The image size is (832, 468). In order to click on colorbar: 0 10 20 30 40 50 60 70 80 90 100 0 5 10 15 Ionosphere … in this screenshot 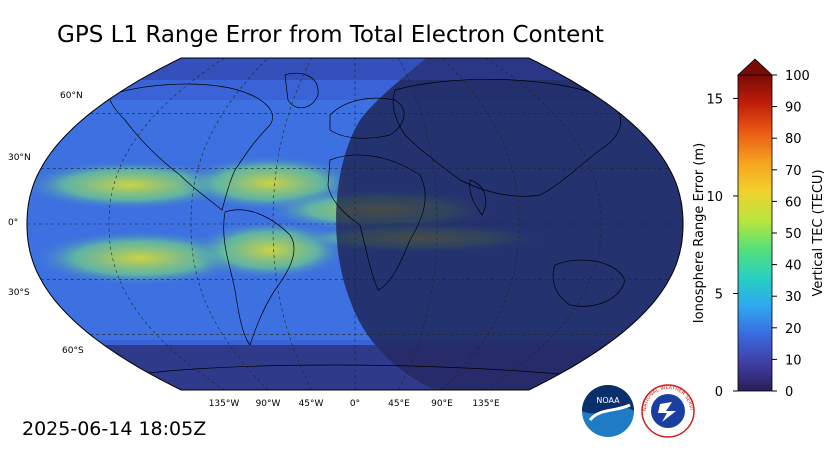, I will do `click(759, 229)`.